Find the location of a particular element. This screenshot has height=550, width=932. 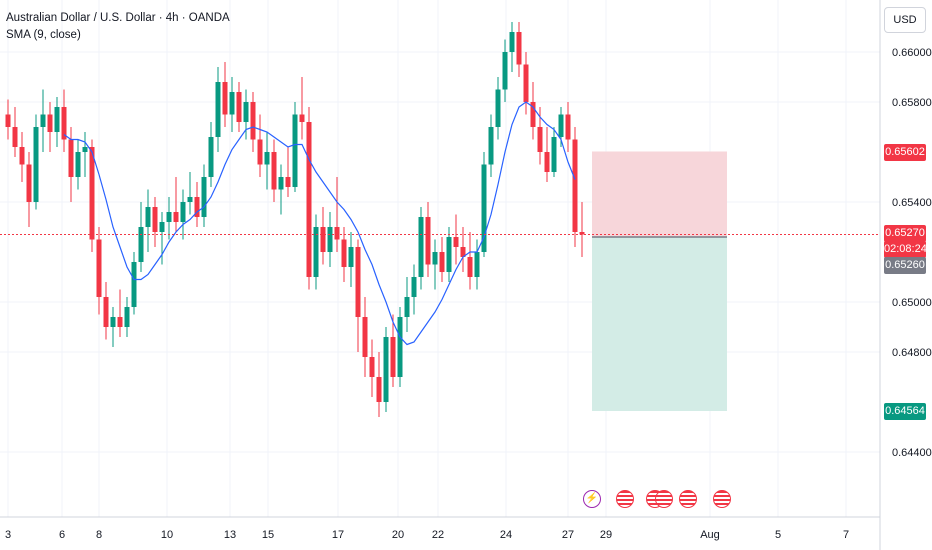

current-price-tag: 0.65270 is located at coordinates (905, 233).